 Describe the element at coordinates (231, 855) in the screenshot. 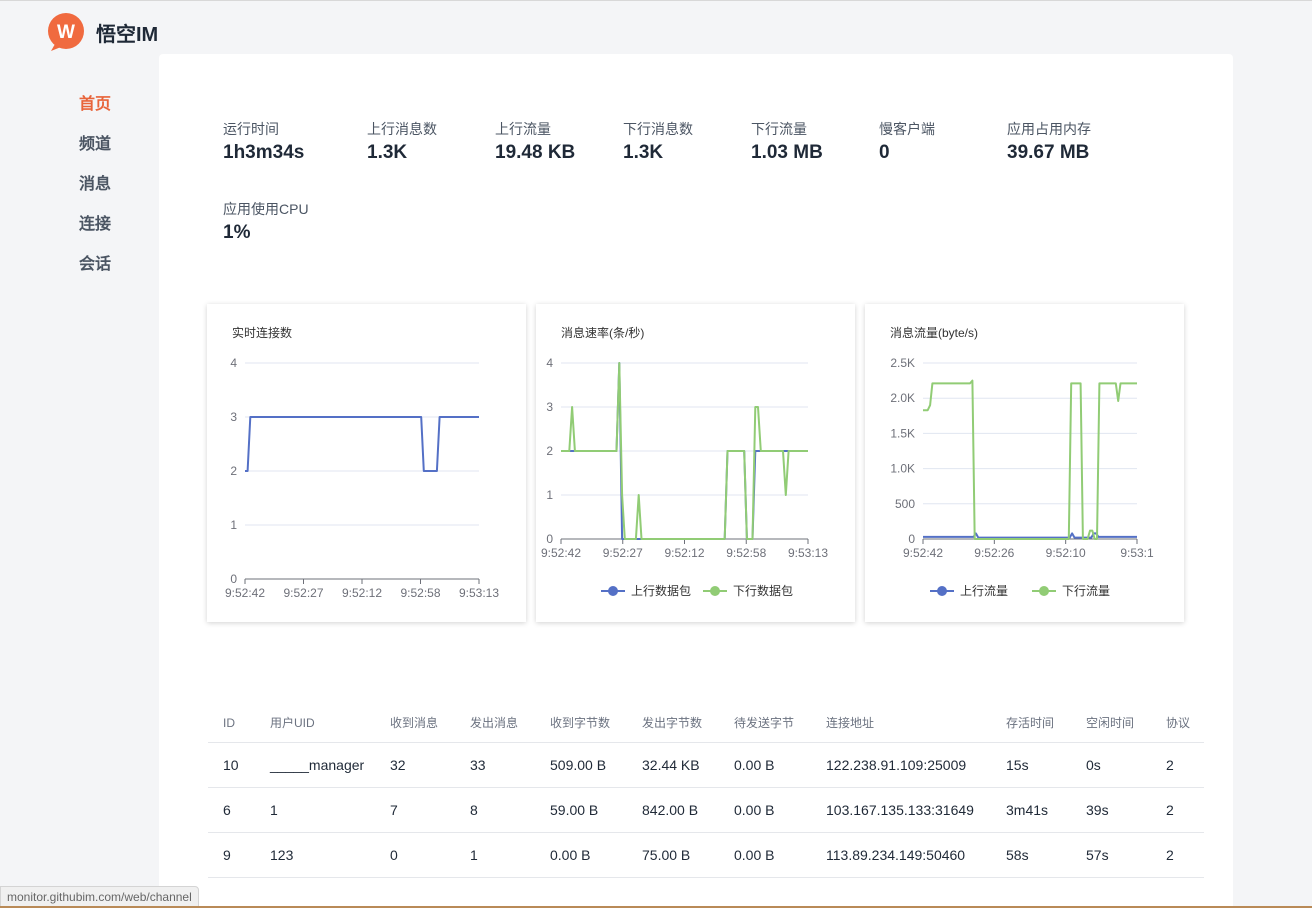

I see `cell-id: 9` at that location.